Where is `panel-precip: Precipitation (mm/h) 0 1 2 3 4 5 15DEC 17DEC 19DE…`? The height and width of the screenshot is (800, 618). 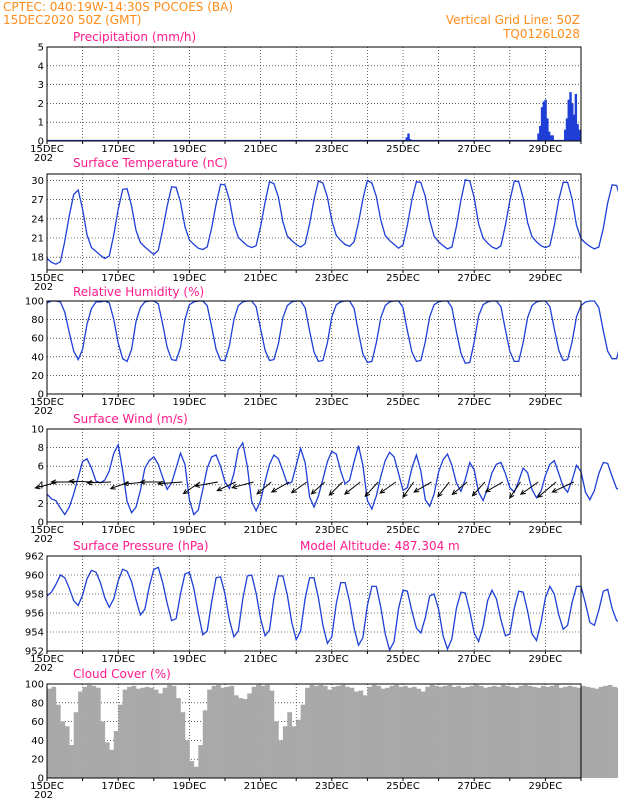
panel-precip: Precipitation (mm/h) 0 1 2 3 4 5 15DEC 17DEC 19DE… is located at coordinates (306, 97).